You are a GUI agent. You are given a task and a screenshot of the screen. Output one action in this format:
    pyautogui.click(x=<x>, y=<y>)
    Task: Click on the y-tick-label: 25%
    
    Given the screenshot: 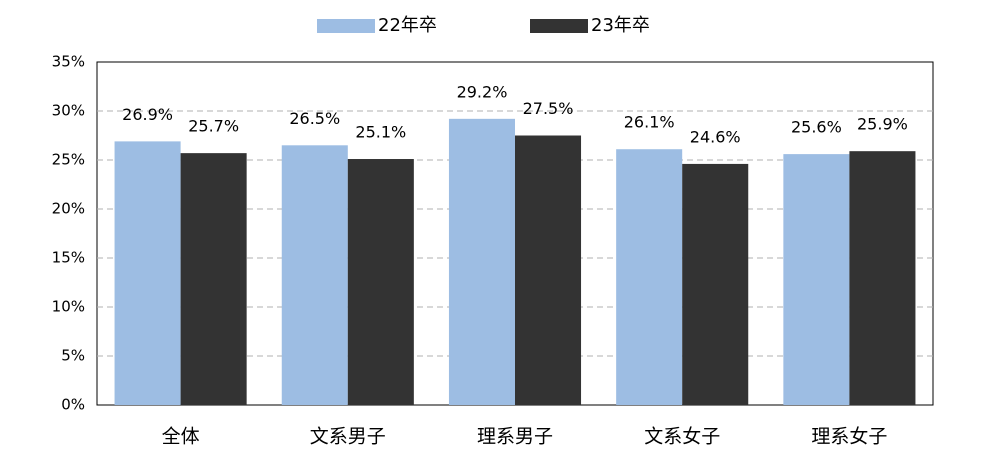 What is the action you would take?
    pyautogui.click(x=68, y=160)
    